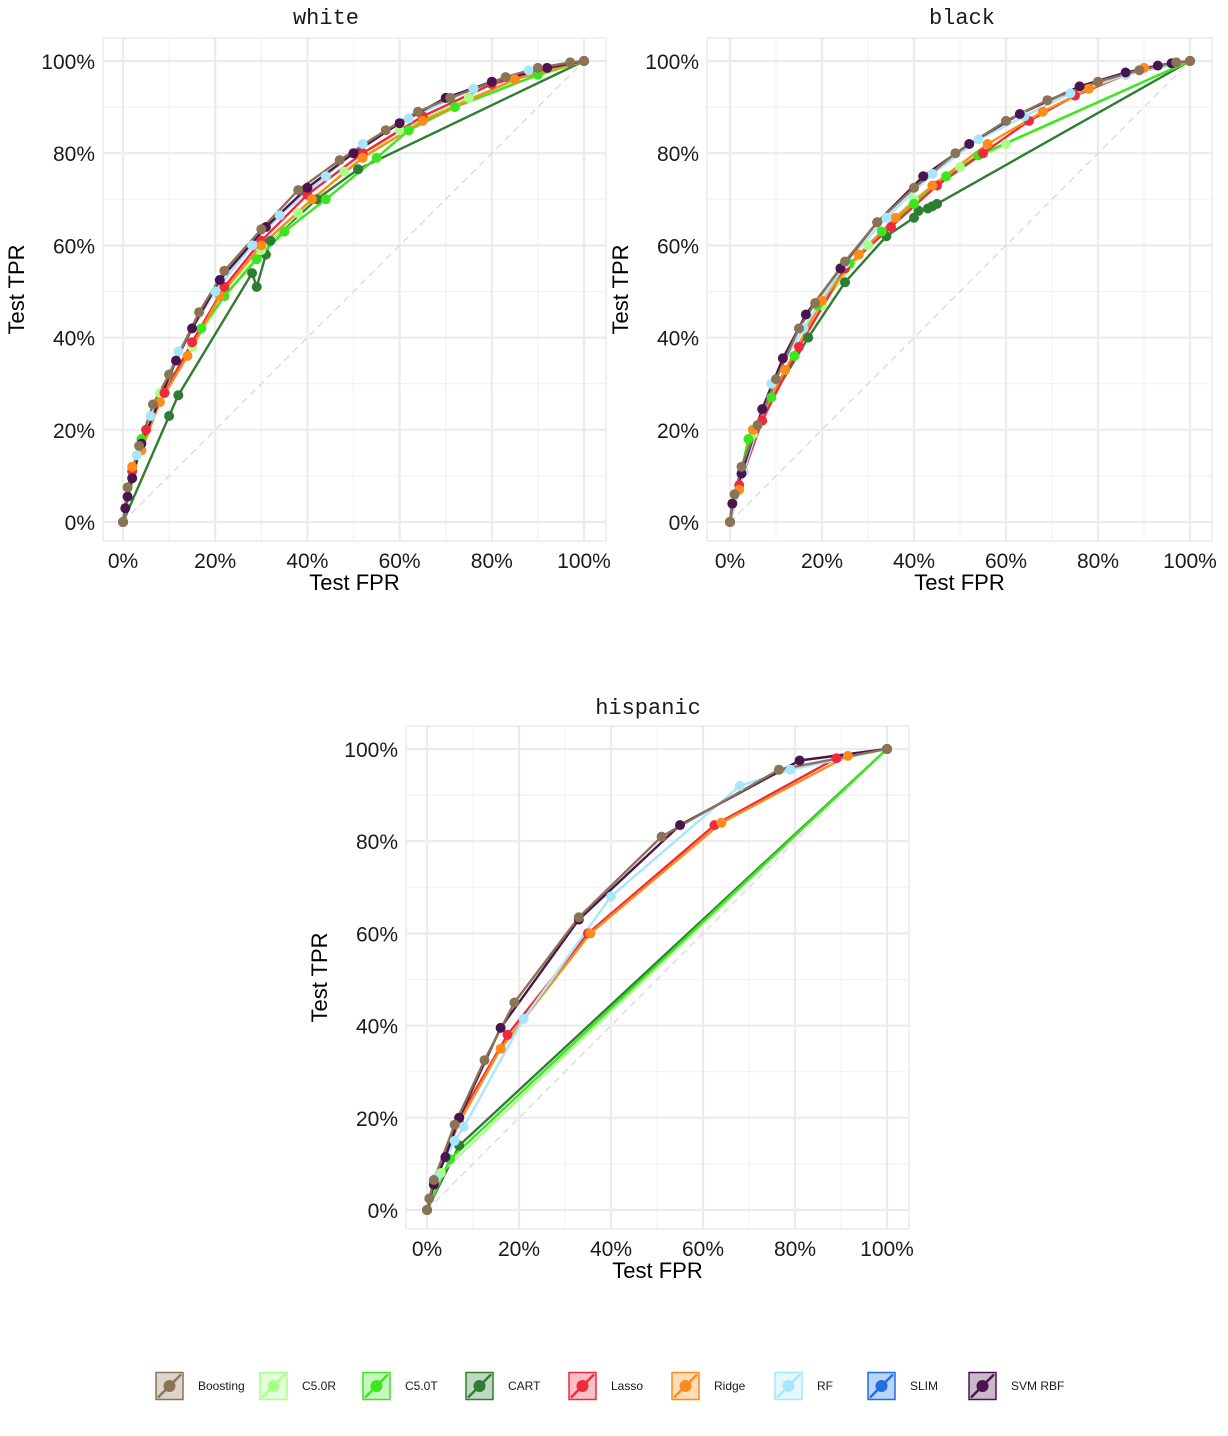 The width and height of the screenshot is (1228, 1436). I want to click on y-tick-label: 40%, so click(377, 1027).